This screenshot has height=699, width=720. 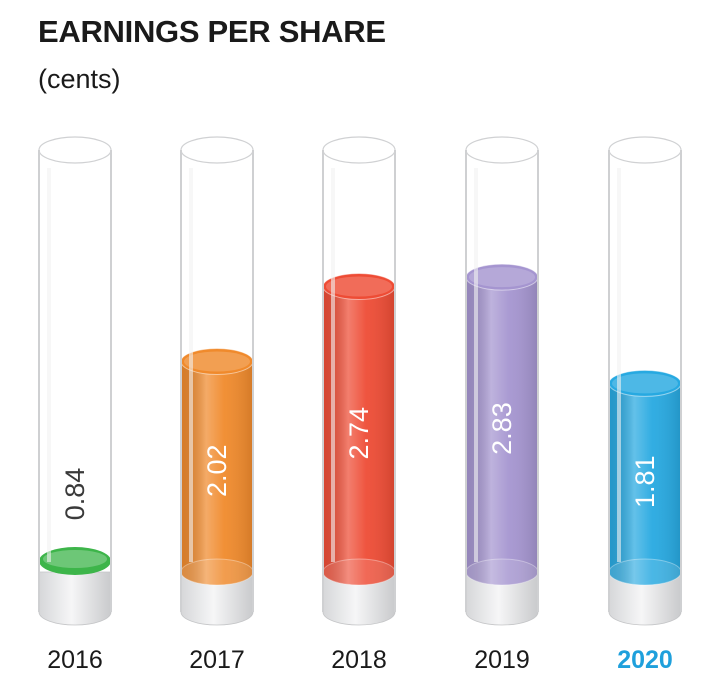 I want to click on tube-2018: 2.74 2018, so click(x=359, y=405).